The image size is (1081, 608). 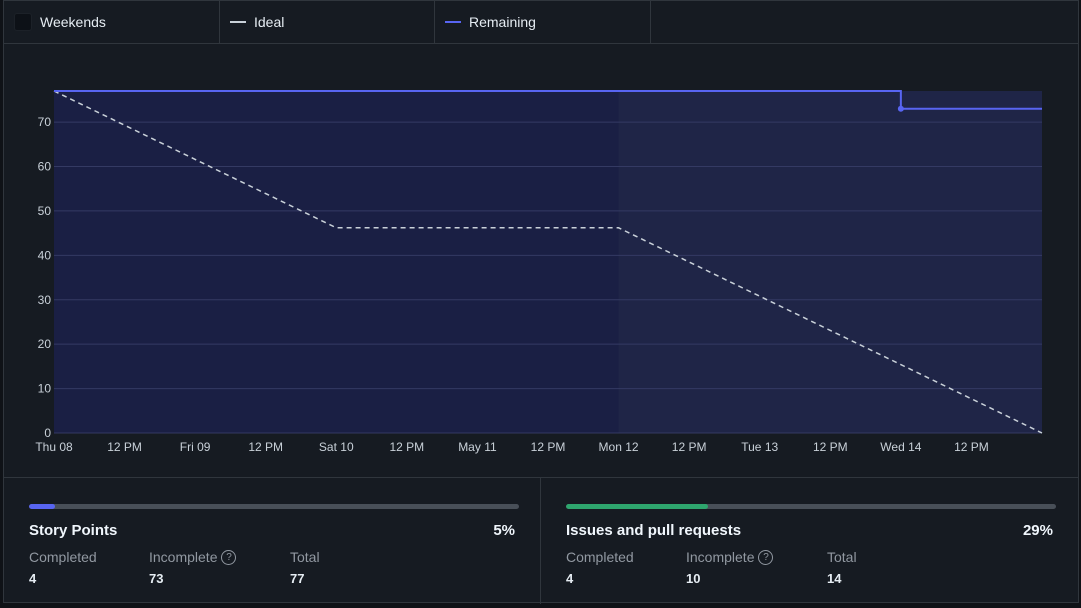 What do you see at coordinates (548, 100) in the screenshot?
I see `remaining-line` at bounding box center [548, 100].